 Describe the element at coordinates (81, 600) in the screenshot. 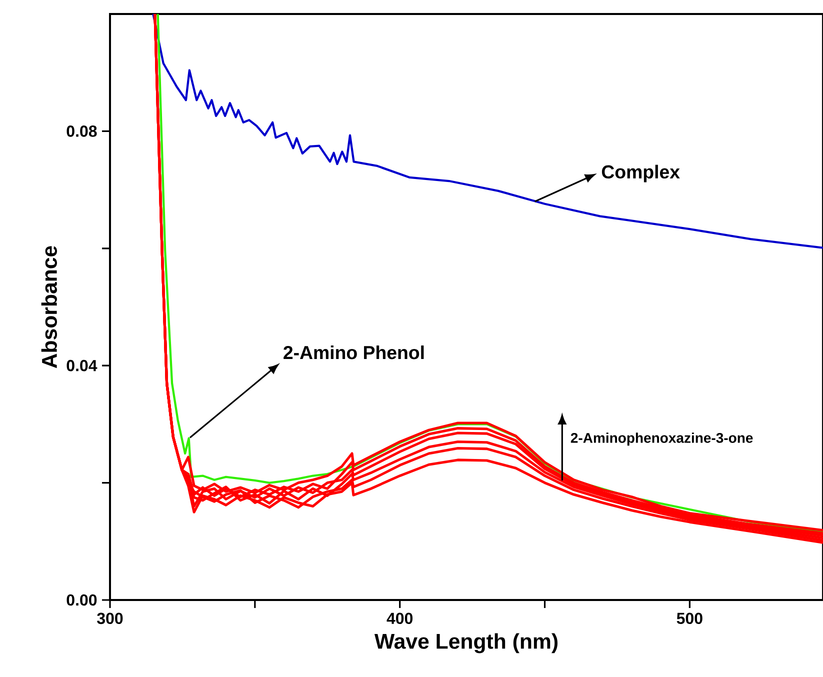

I see `y-tick-label: 0.00` at that location.